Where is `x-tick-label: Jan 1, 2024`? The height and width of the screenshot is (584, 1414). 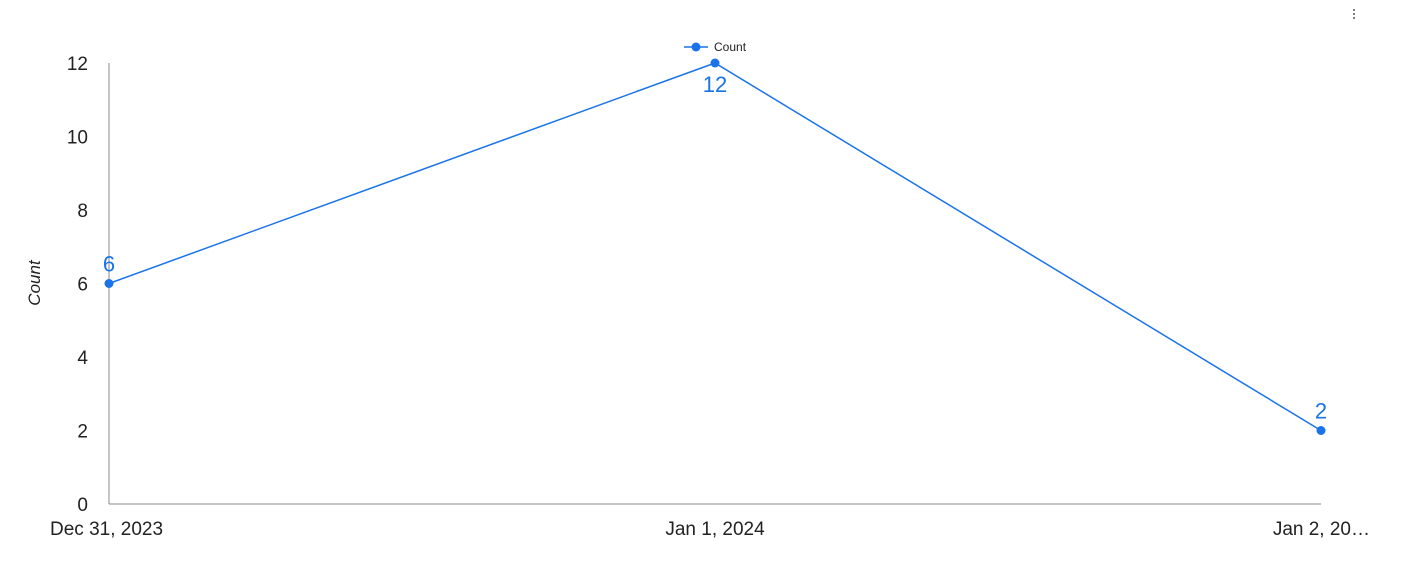 x-tick-label: Jan 1, 2024 is located at coordinates (715, 529).